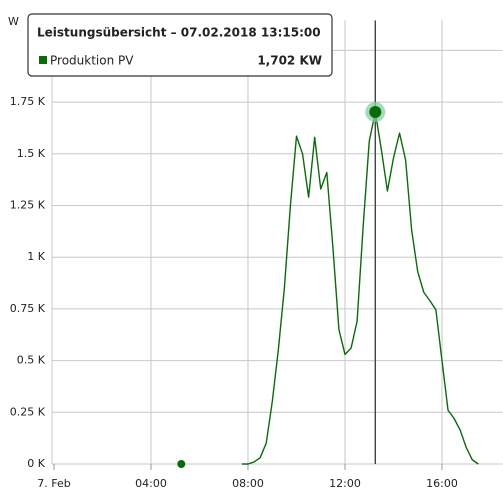 The image size is (503, 499). What do you see at coordinates (179, 33) in the screenshot?
I see `tooltip-title: Leistungsübersicht – 07.02.2018 13:15:00` at bounding box center [179, 33].